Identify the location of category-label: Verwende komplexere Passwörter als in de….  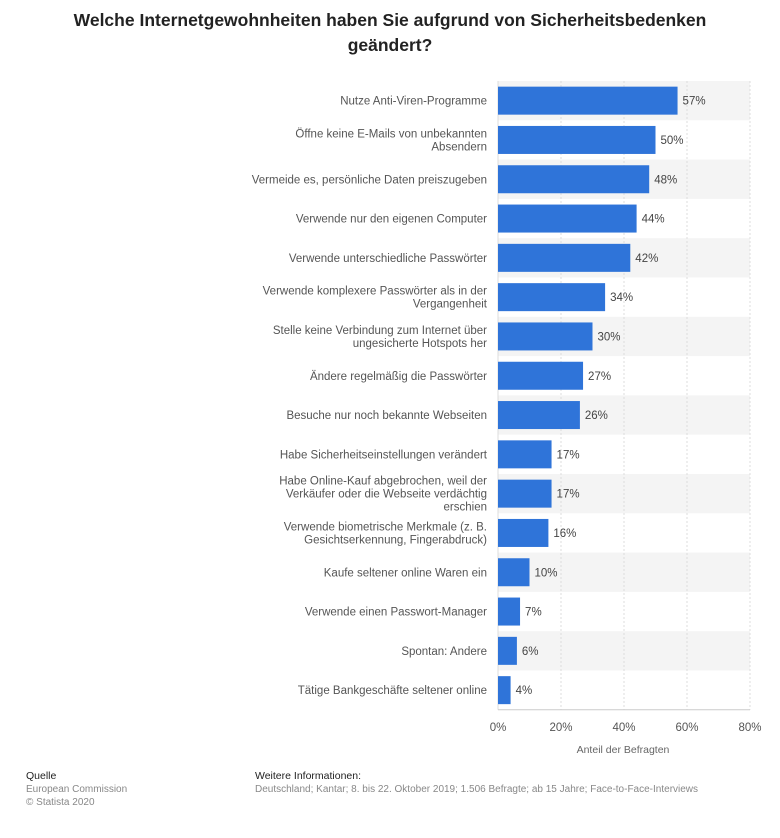
(375, 292).